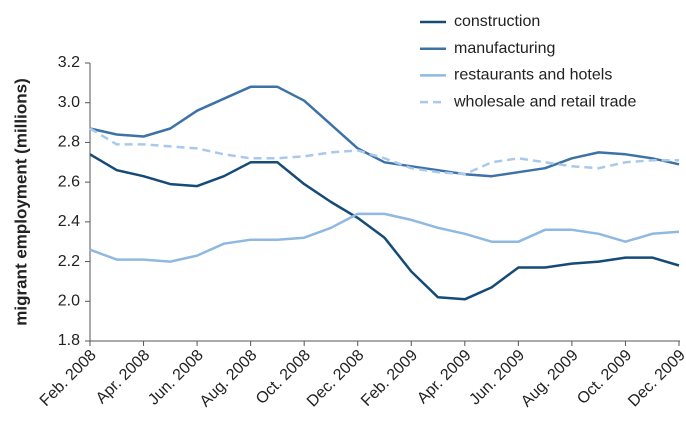 The width and height of the screenshot is (686, 423). Describe the element at coordinates (533, 75) in the screenshot. I see `legend-label: restaurants and hotels` at that location.